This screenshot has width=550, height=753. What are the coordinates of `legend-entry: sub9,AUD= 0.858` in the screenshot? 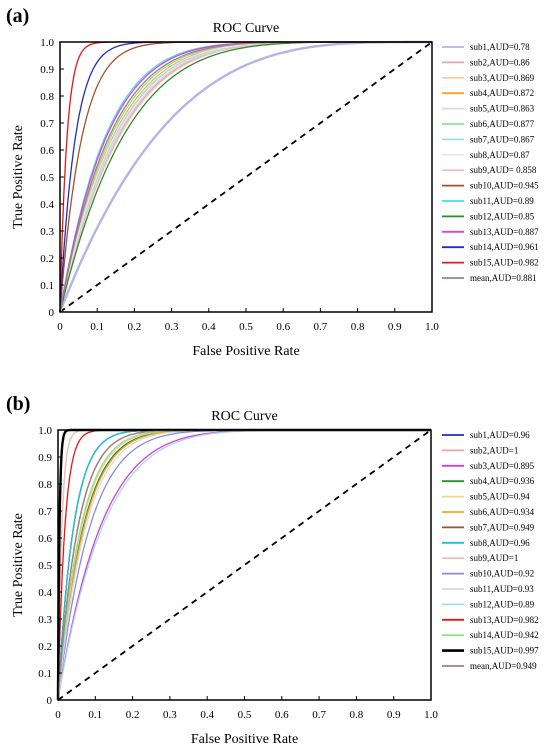 It's located at (503, 170).